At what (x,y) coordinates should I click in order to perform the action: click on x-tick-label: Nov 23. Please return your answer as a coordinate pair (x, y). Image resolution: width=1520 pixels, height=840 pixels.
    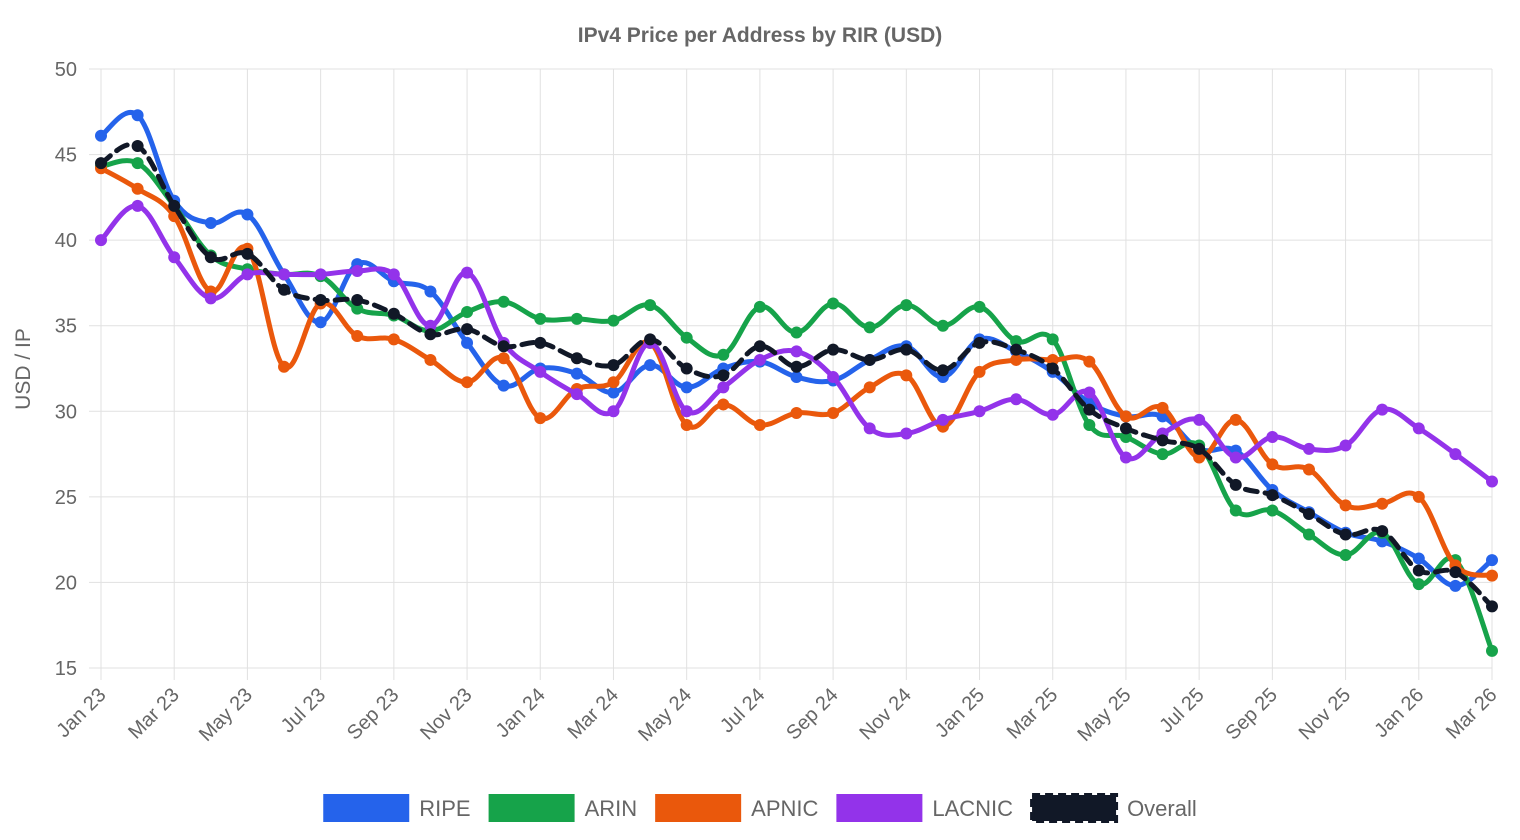
    Looking at the image, I should click on (446, 714).